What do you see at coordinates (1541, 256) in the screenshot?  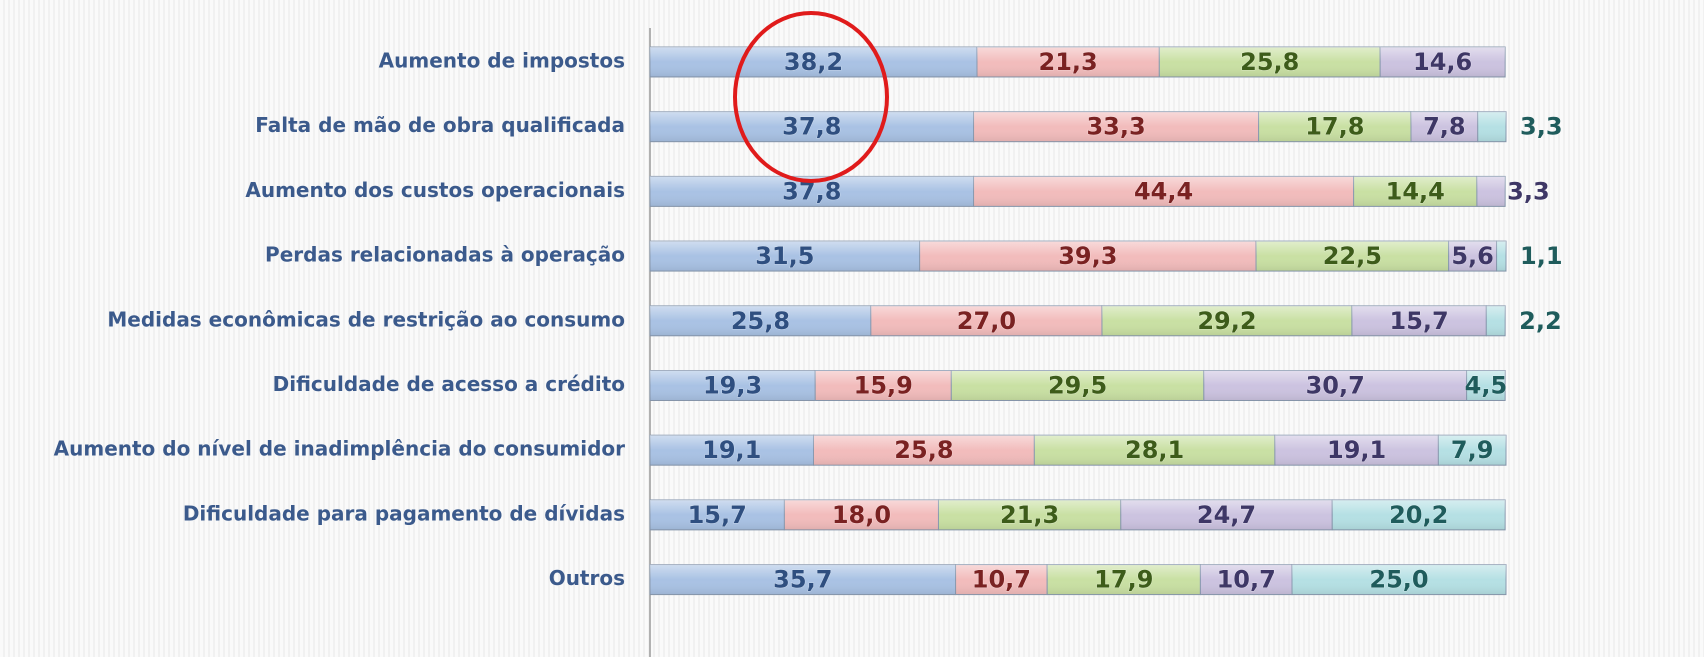 I see `value-label: 1,1` at bounding box center [1541, 256].